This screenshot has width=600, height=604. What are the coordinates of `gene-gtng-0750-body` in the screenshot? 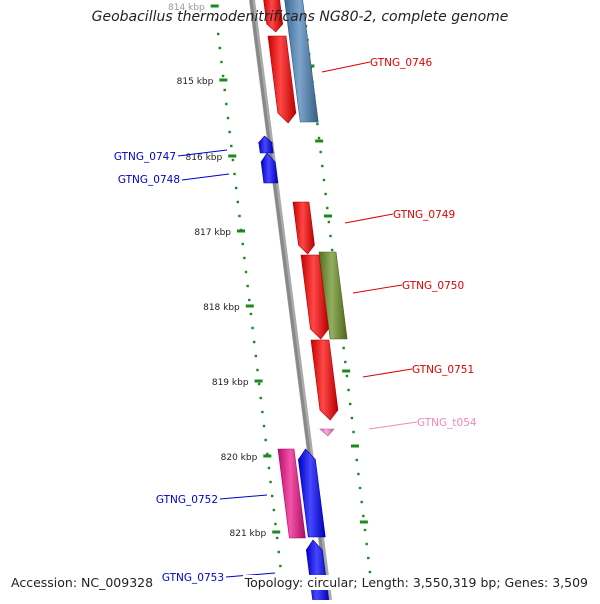 It's located at (333, 295).